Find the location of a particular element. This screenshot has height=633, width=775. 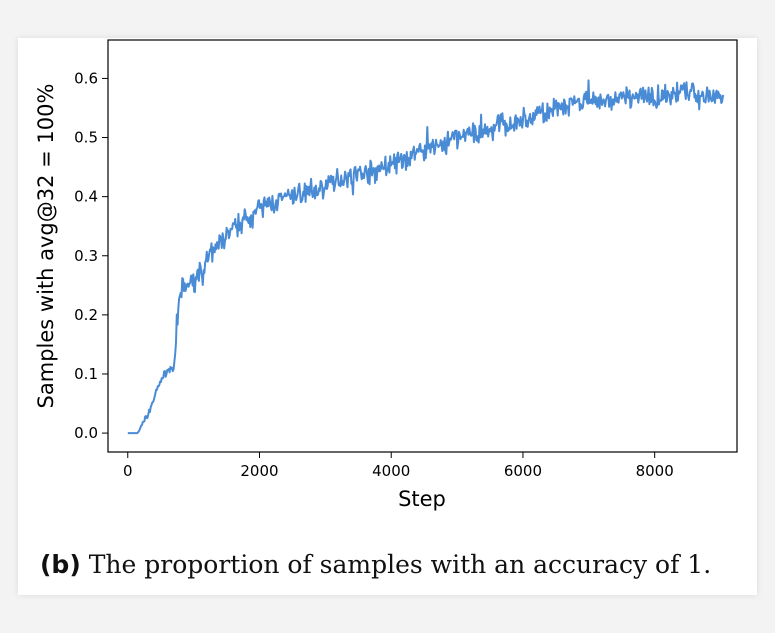

x-axis-label: Step is located at coordinates (422, 499).